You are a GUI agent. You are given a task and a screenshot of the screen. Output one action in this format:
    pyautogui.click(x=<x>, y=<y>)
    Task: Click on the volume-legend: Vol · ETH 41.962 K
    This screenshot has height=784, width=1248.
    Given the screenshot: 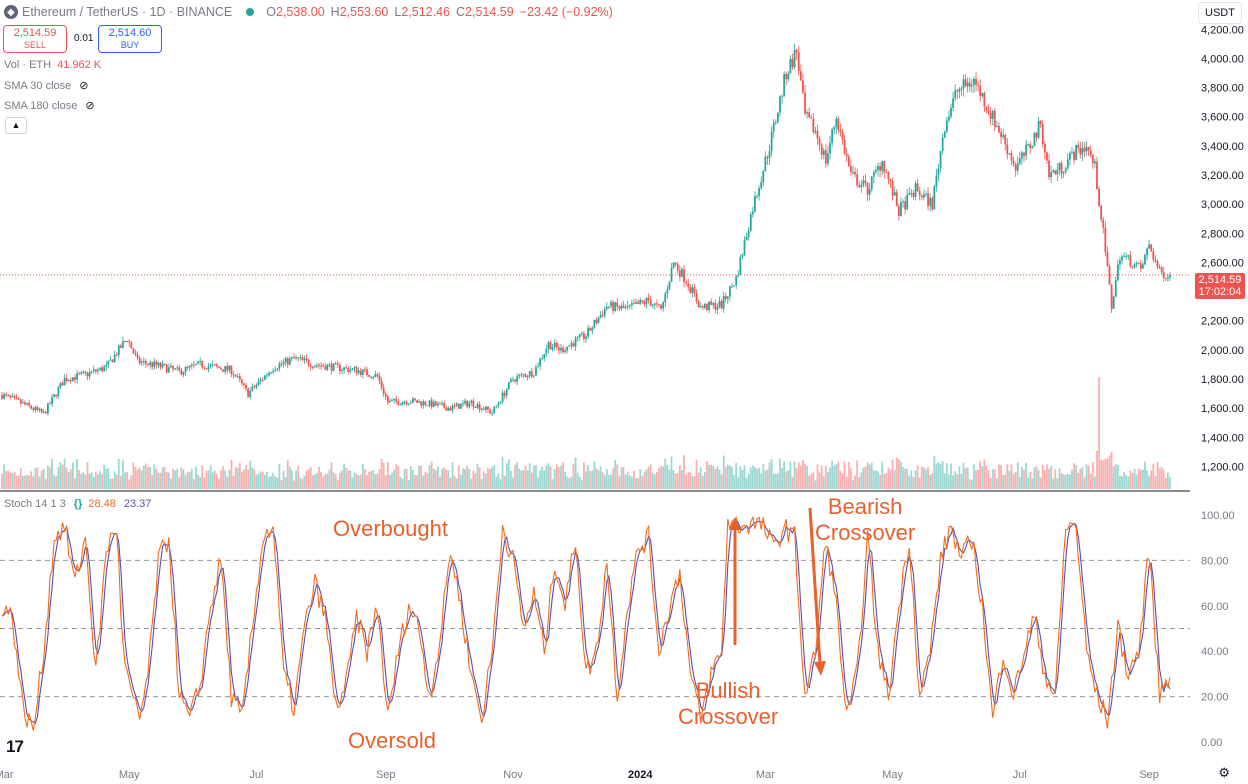 What is the action you would take?
    pyautogui.click(x=52, y=65)
    